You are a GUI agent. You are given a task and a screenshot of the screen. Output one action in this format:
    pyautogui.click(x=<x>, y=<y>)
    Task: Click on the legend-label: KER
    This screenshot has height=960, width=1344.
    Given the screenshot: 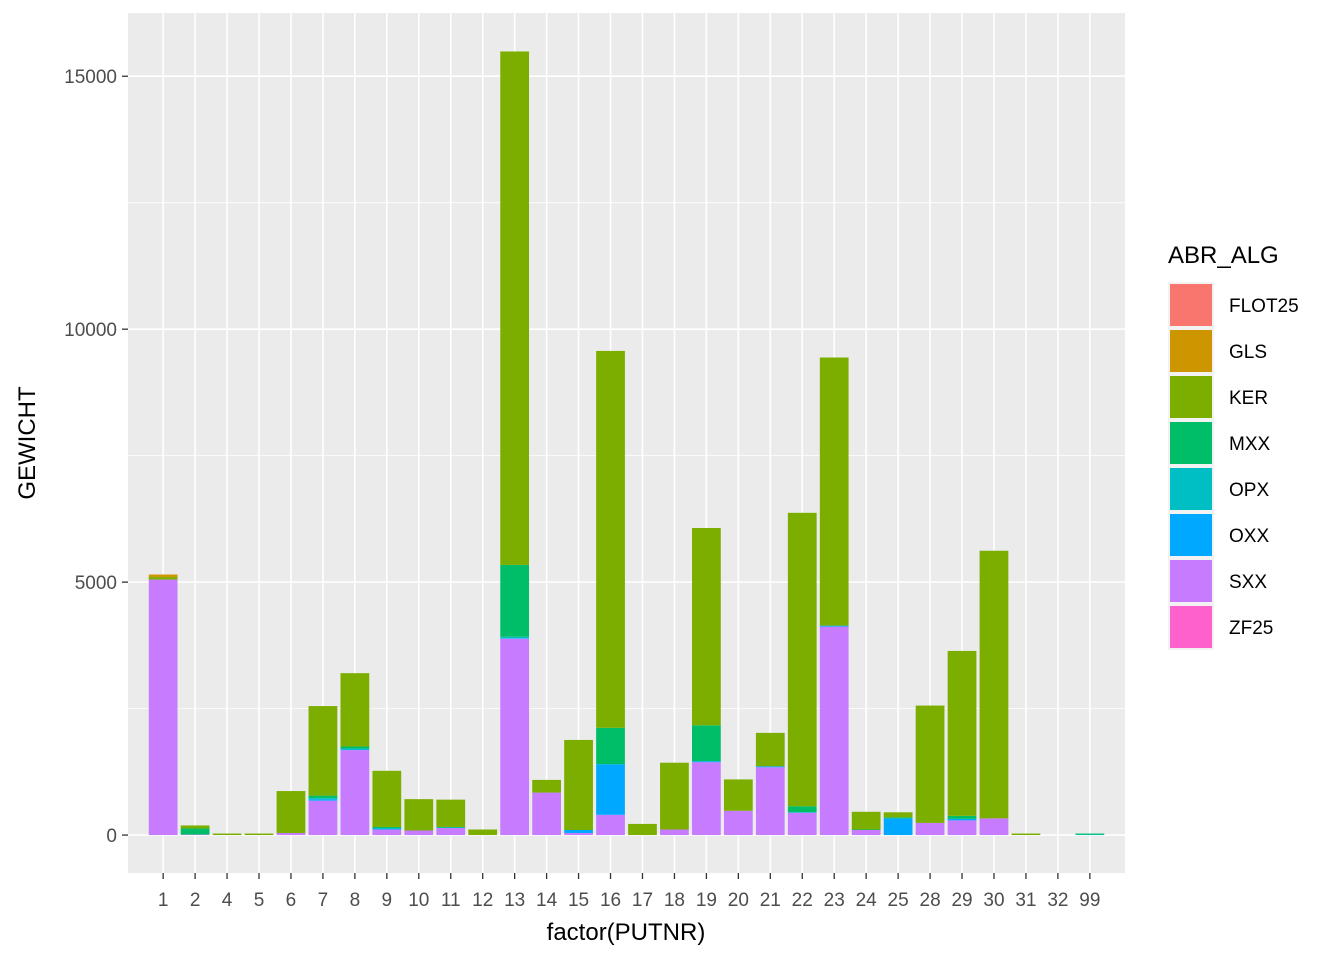 What is the action you would take?
    pyautogui.click(x=1248, y=398)
    